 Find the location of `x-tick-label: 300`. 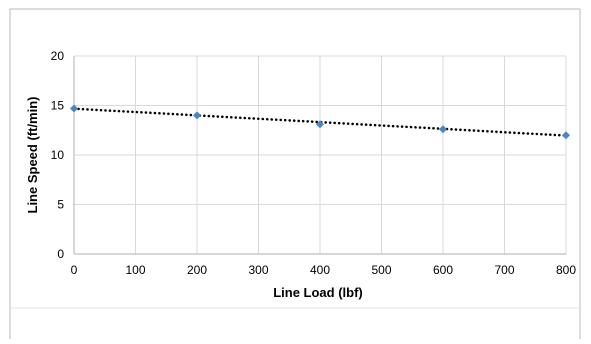

x-tick-label: 300 is located at coordinates (258, 270).